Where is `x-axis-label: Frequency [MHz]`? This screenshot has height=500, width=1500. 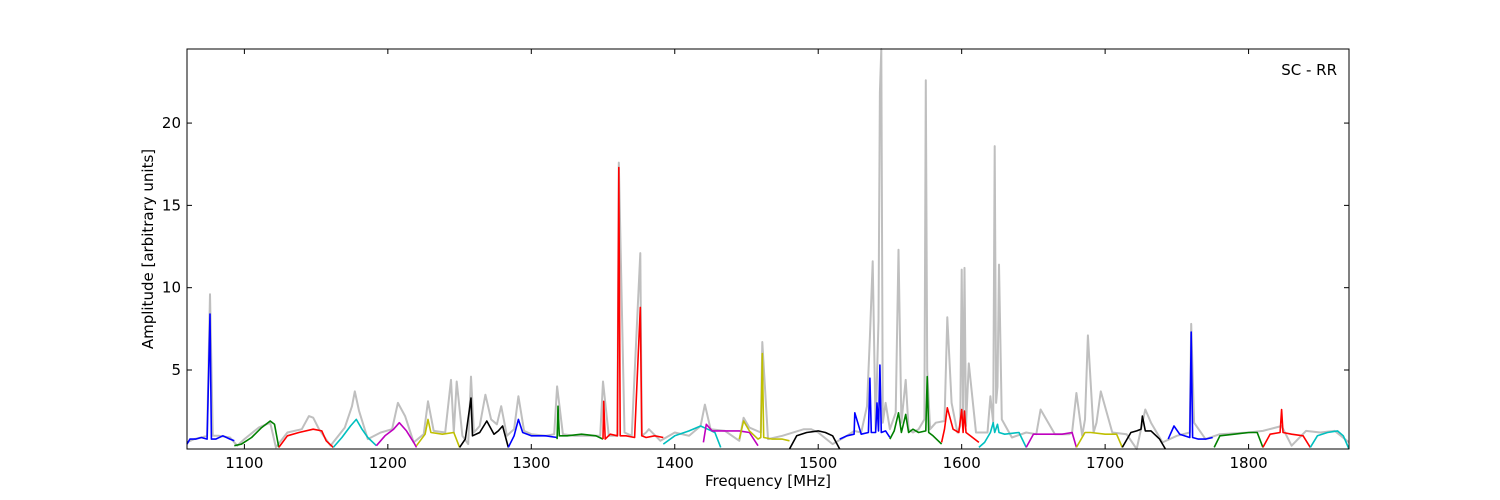 x-axis-label: Frequency [MHz] is located at coordinates (768, 481).